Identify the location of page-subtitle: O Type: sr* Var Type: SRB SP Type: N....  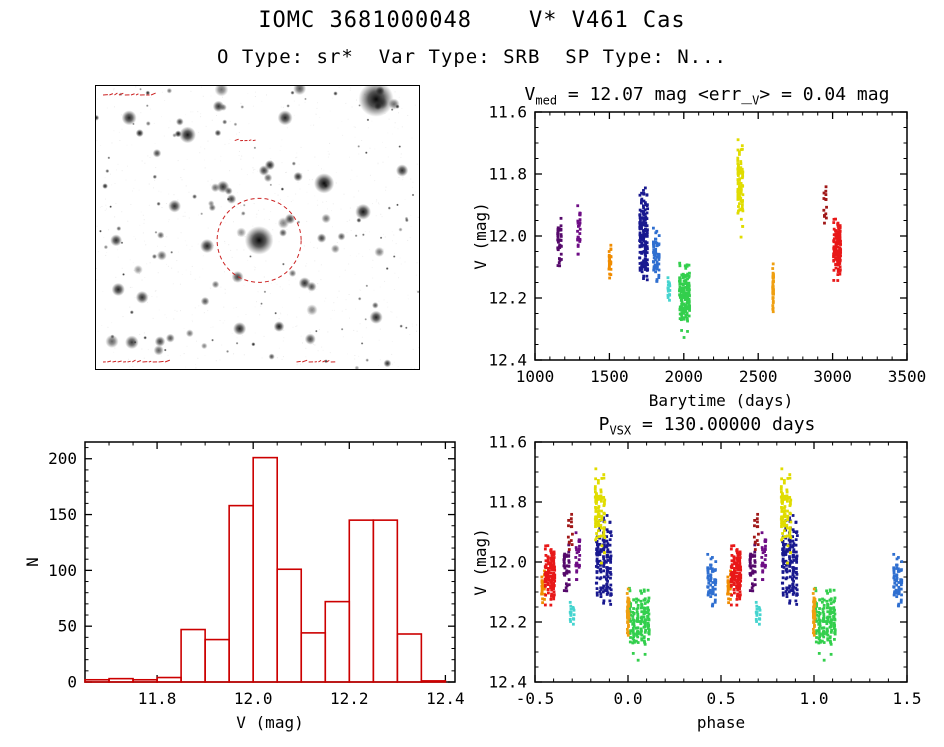
(472, 57).